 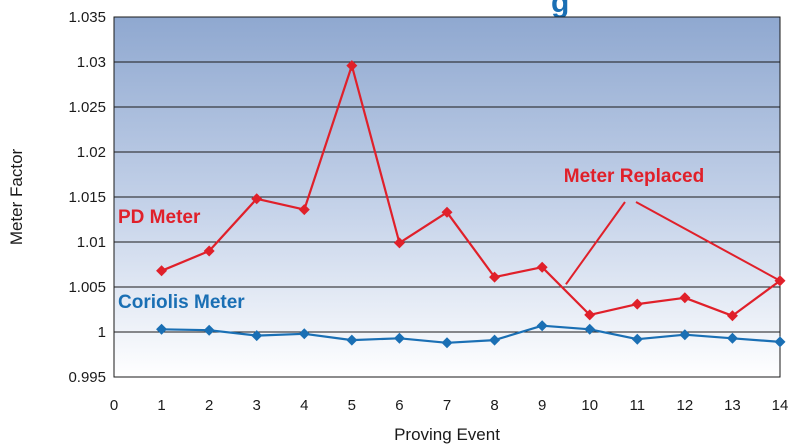 I want to click on y-tick-labels: 0.995 1 1.005 1.01 1.015 1.02 1.025 1.03 1.035, so click(x=87, y=197).